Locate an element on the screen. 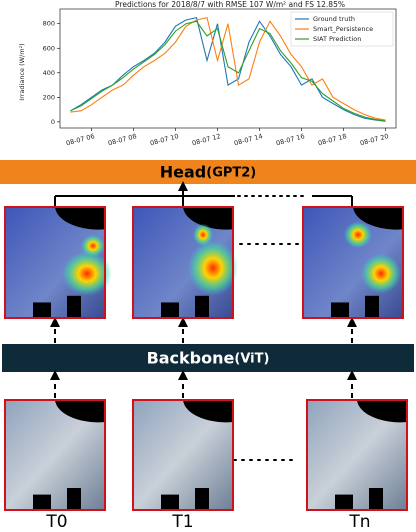 Image resolution: width=416 pixels, height=532 pixels. frame-label: T0 is located at coordinates (56, 522).